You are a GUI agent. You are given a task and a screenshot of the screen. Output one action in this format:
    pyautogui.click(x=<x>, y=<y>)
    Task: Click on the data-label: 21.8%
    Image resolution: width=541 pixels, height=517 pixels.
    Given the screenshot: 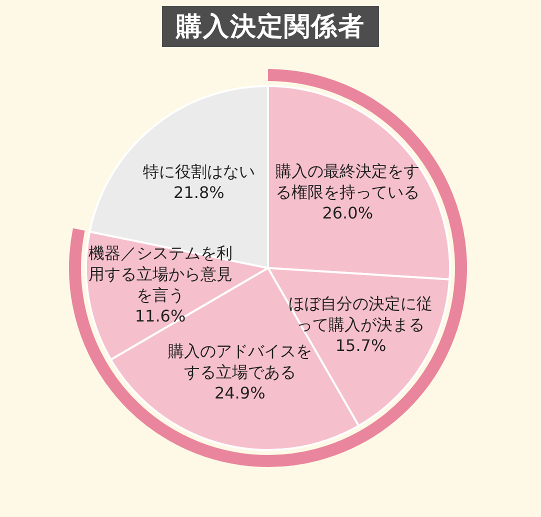 What is the action you would take?
    pyautogui.click(x=199, y=192)
    